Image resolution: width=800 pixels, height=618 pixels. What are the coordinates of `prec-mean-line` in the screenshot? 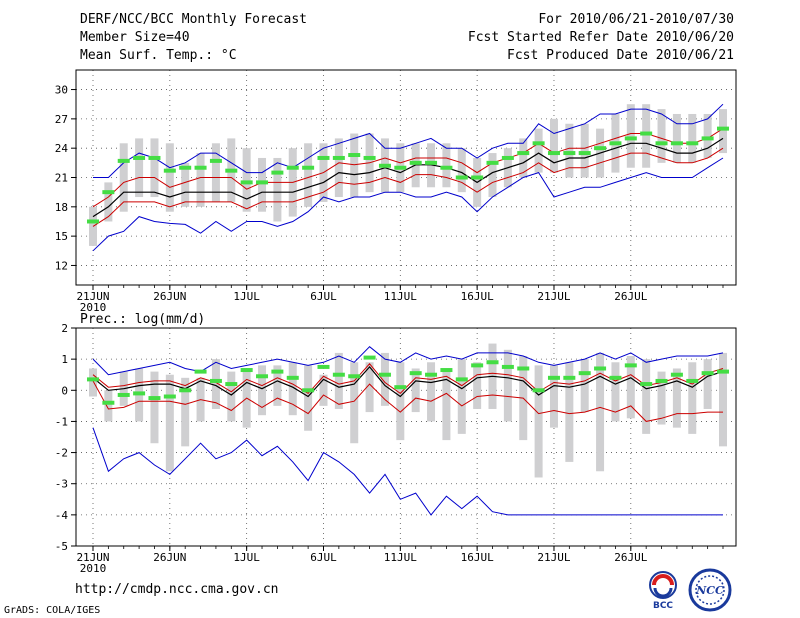 It's located at (408, 381).